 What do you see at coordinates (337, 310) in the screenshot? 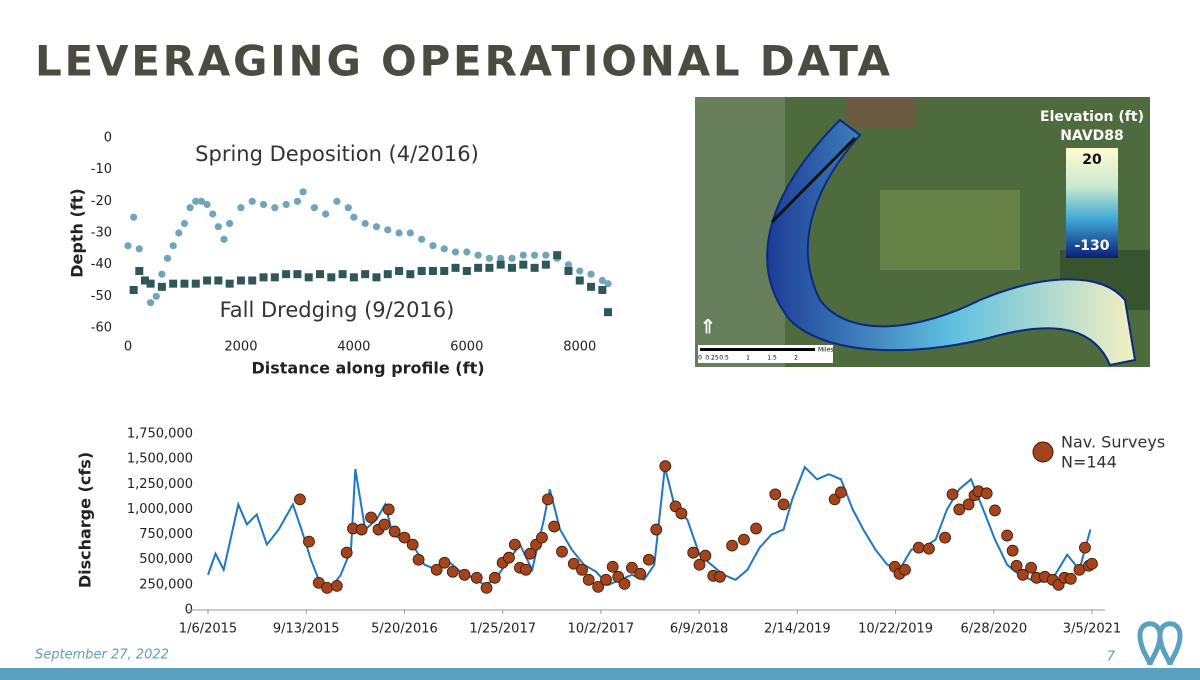
I see `annotation: Fall Dredging (9/2016)` at bounding box center [337, 310].